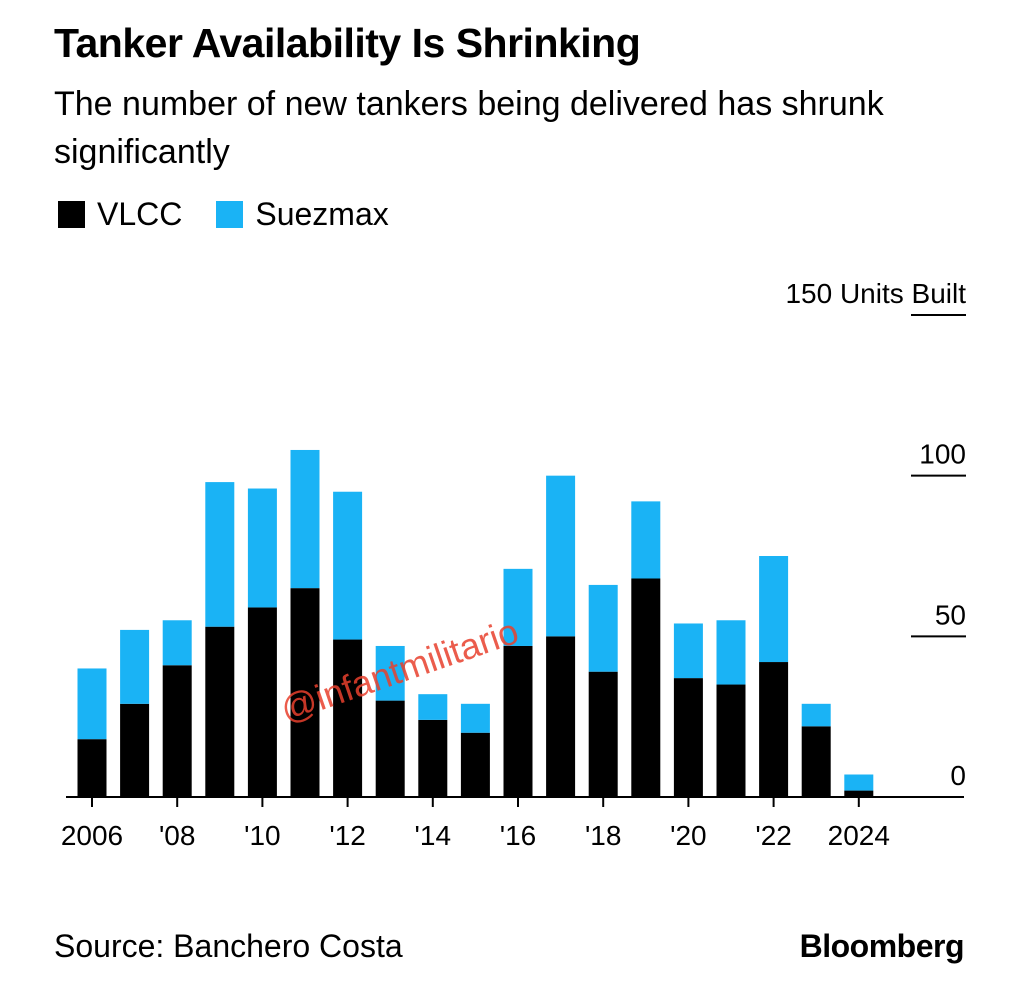 This screenshot has height=992, width=1024. Describe the element at coordinates (262, 835) in the screenshot. I see `x-tick-label: '10` at that location.